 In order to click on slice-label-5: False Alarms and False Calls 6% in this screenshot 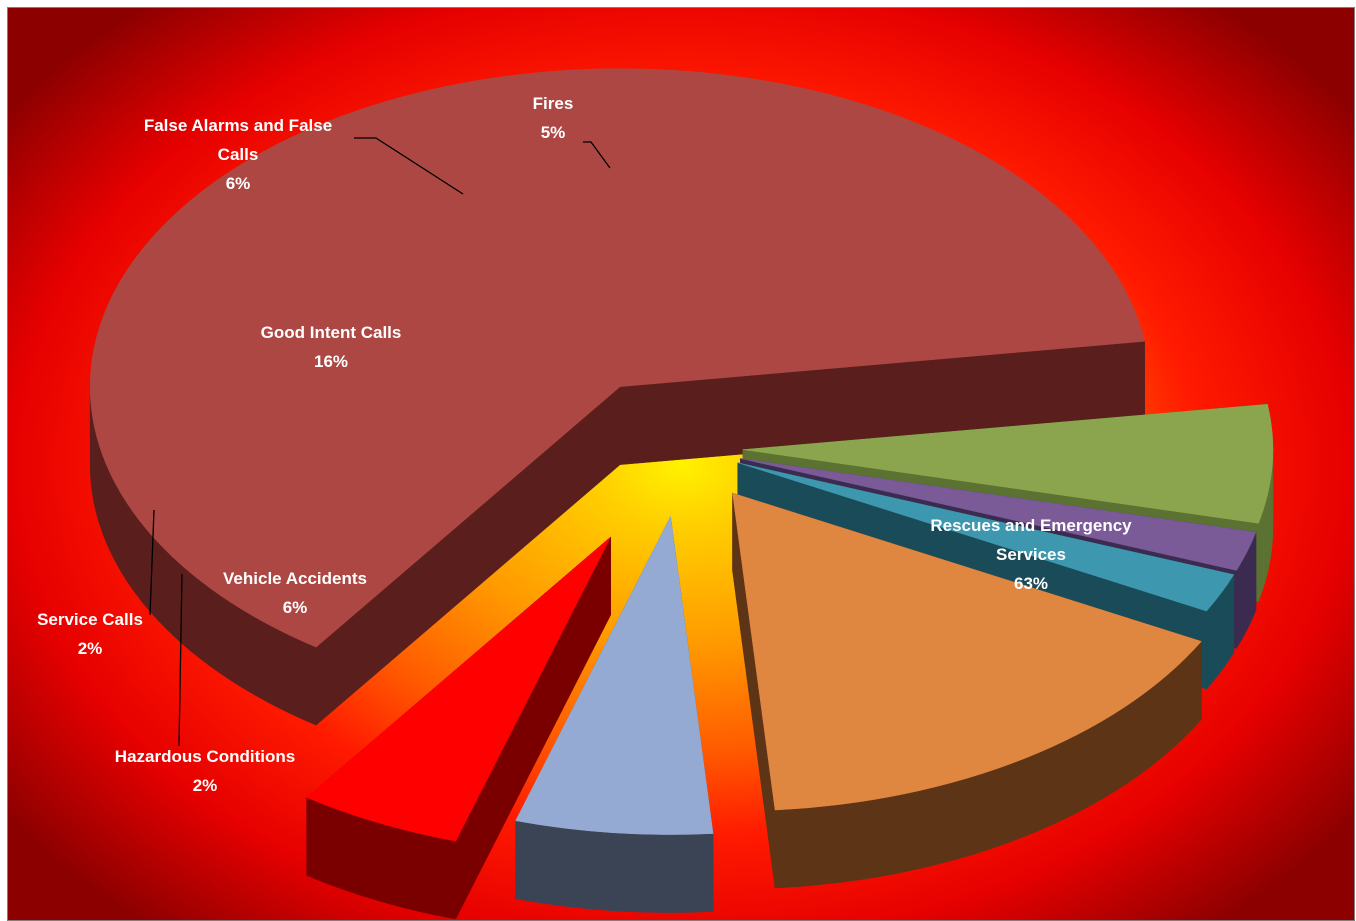, I will do `click(238, 154)`.